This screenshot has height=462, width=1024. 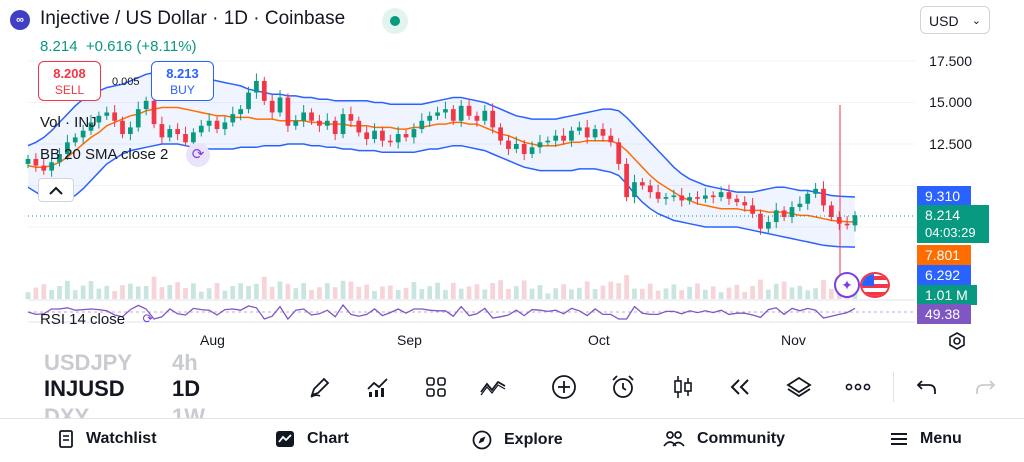 I want to click on rsi-legend: RSI 14 close, so click(x=83, y=319).